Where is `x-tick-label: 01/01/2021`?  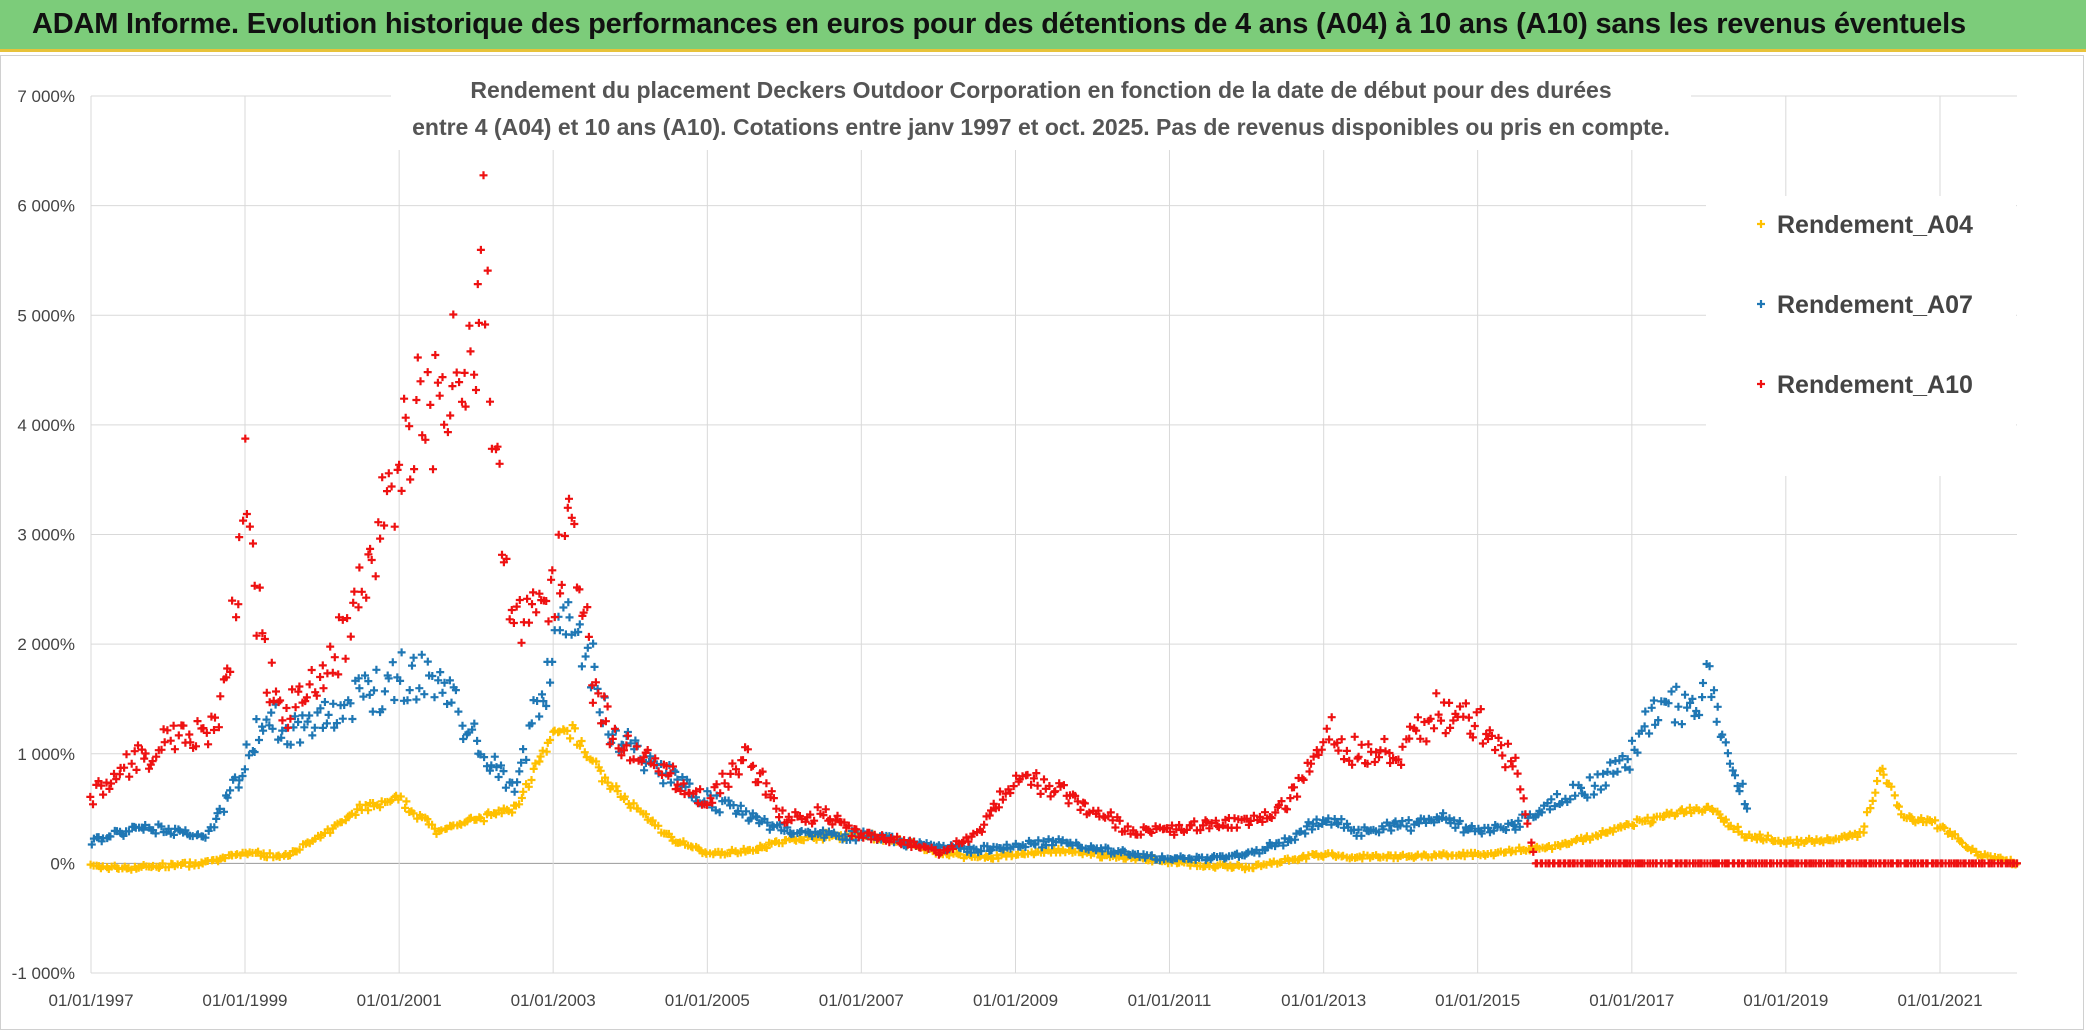 x-tick-label: 01/01/2021 is located at coordinates (1939, 1000).